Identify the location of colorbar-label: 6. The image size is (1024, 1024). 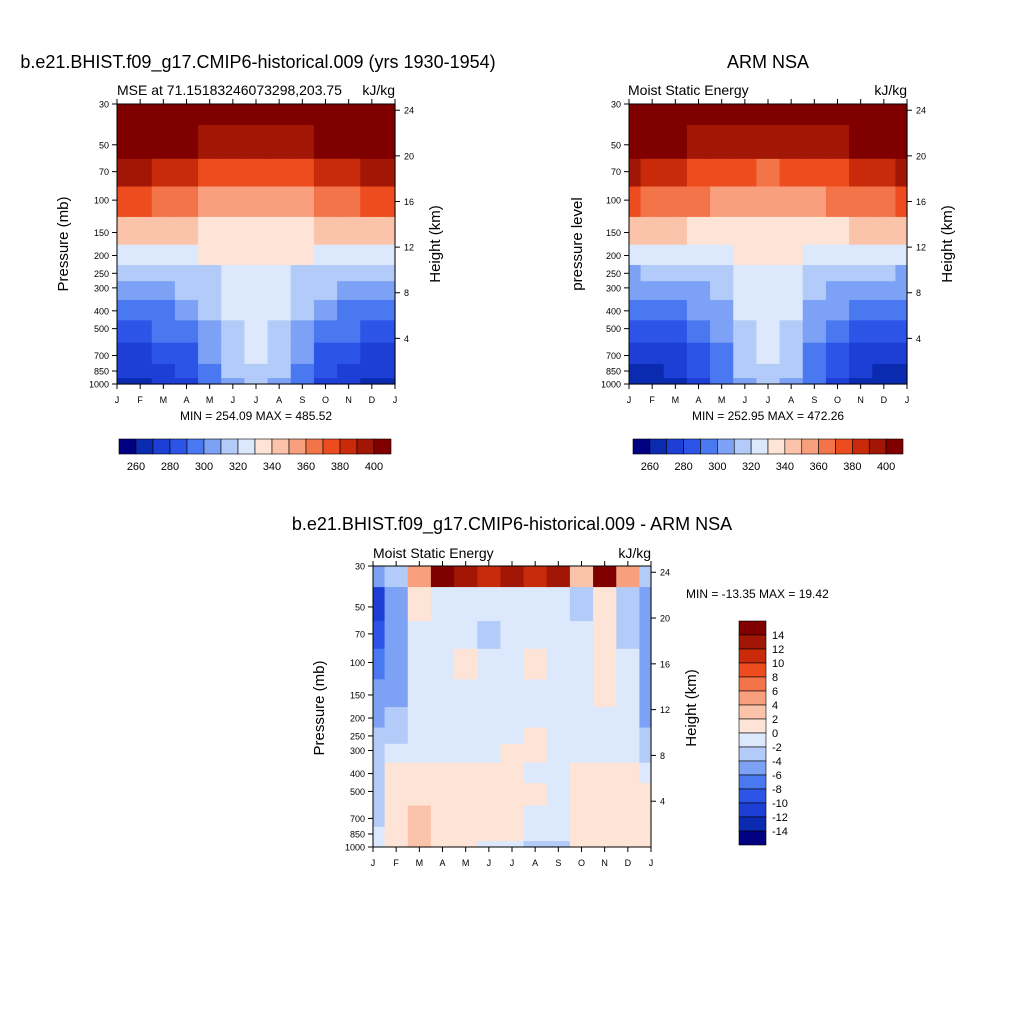
(775, 692).